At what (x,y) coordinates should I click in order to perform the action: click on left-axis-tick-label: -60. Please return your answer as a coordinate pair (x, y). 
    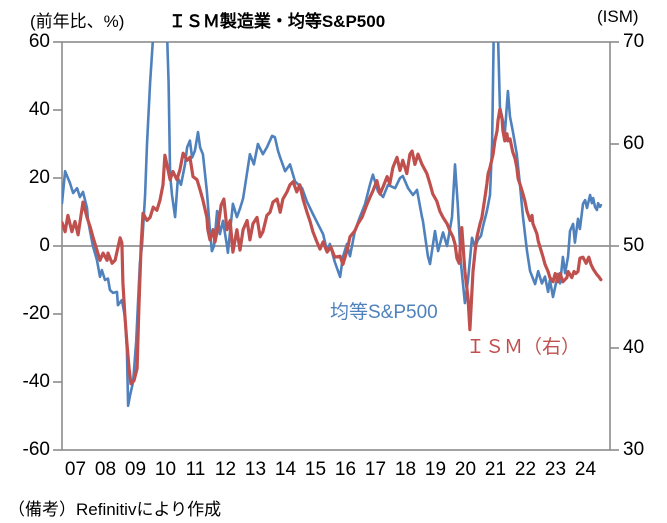
    Looking at the image, I should click on (36, 449).